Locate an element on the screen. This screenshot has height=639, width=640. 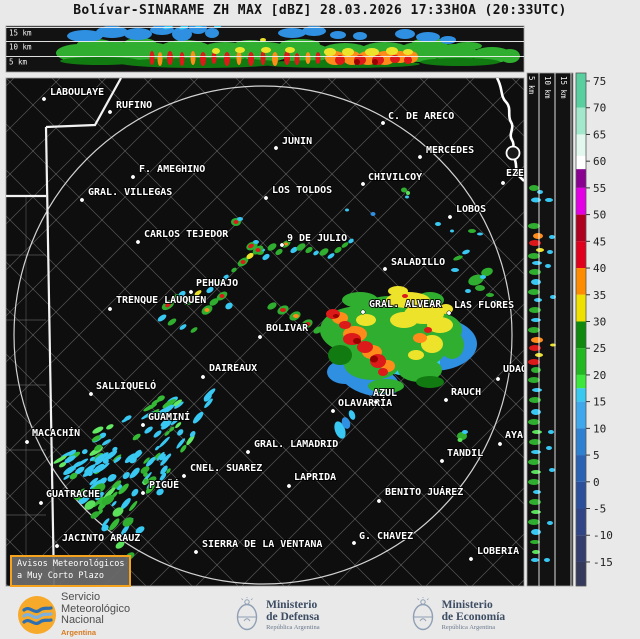
colorbar-tick-label: 25 is located at coordinates (599, 348).